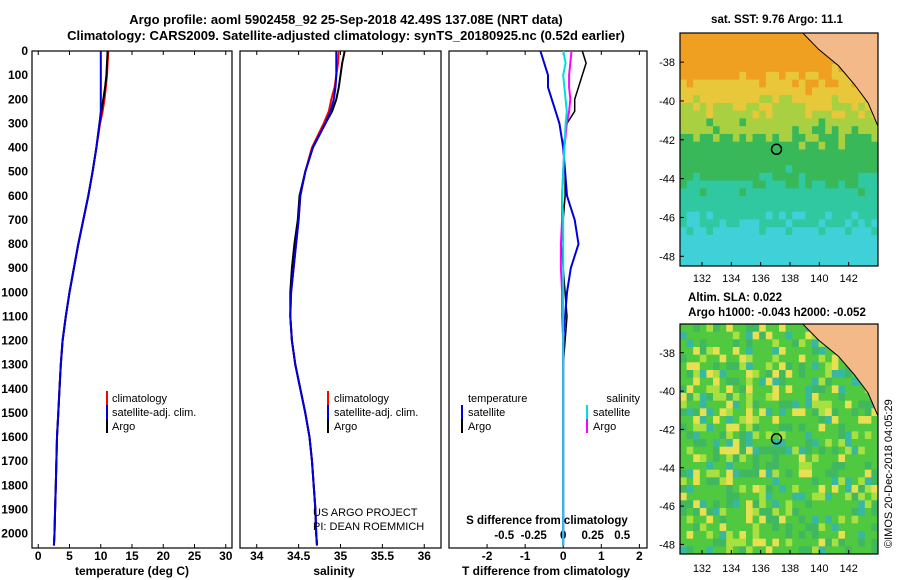 This screenshot has width=900, height=580. I want to click on depth-tick-label: 800, so click(18, 244).